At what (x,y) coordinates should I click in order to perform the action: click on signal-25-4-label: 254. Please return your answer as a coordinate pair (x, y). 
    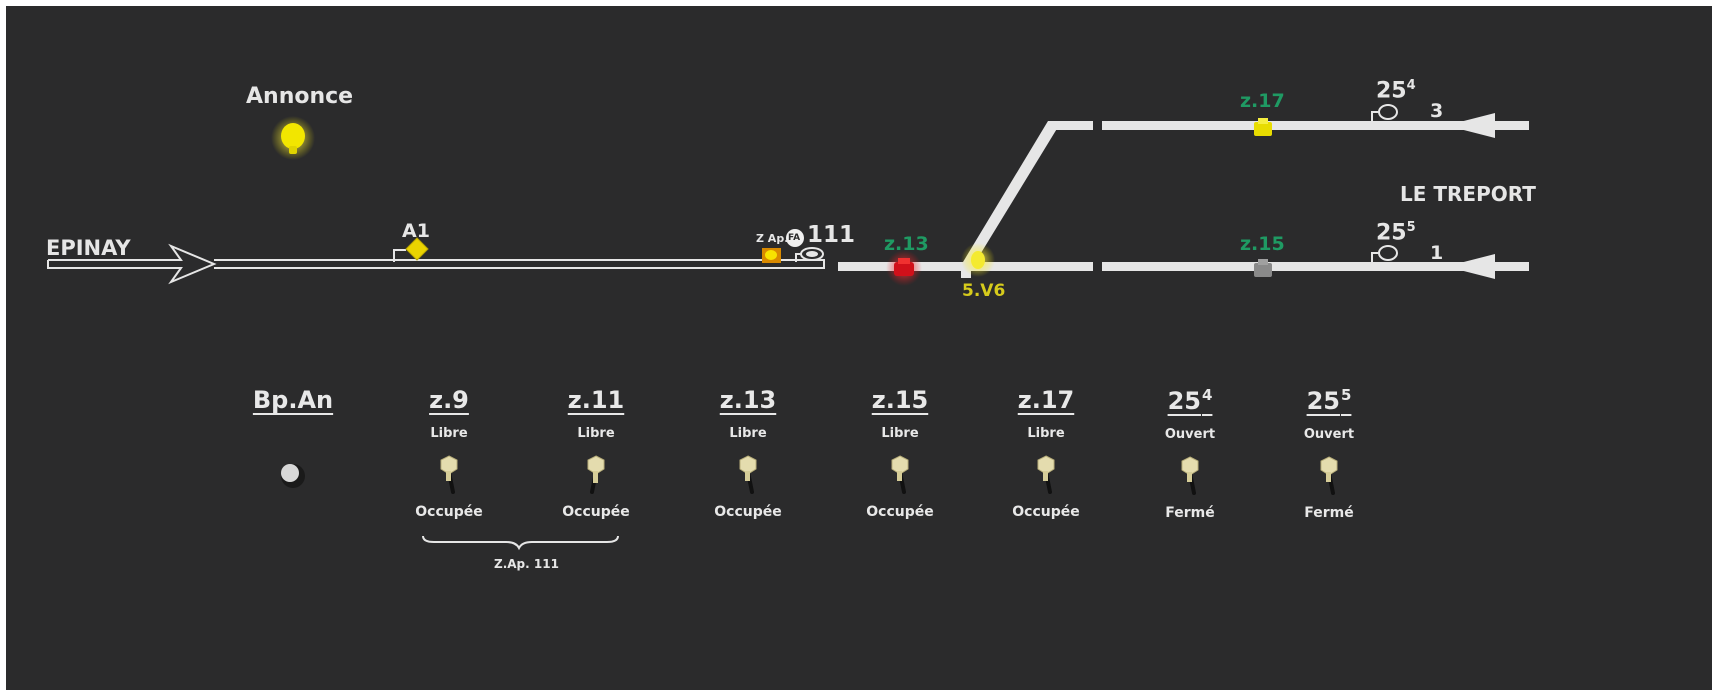
    Looking at the image, I should click on (1396, 91).